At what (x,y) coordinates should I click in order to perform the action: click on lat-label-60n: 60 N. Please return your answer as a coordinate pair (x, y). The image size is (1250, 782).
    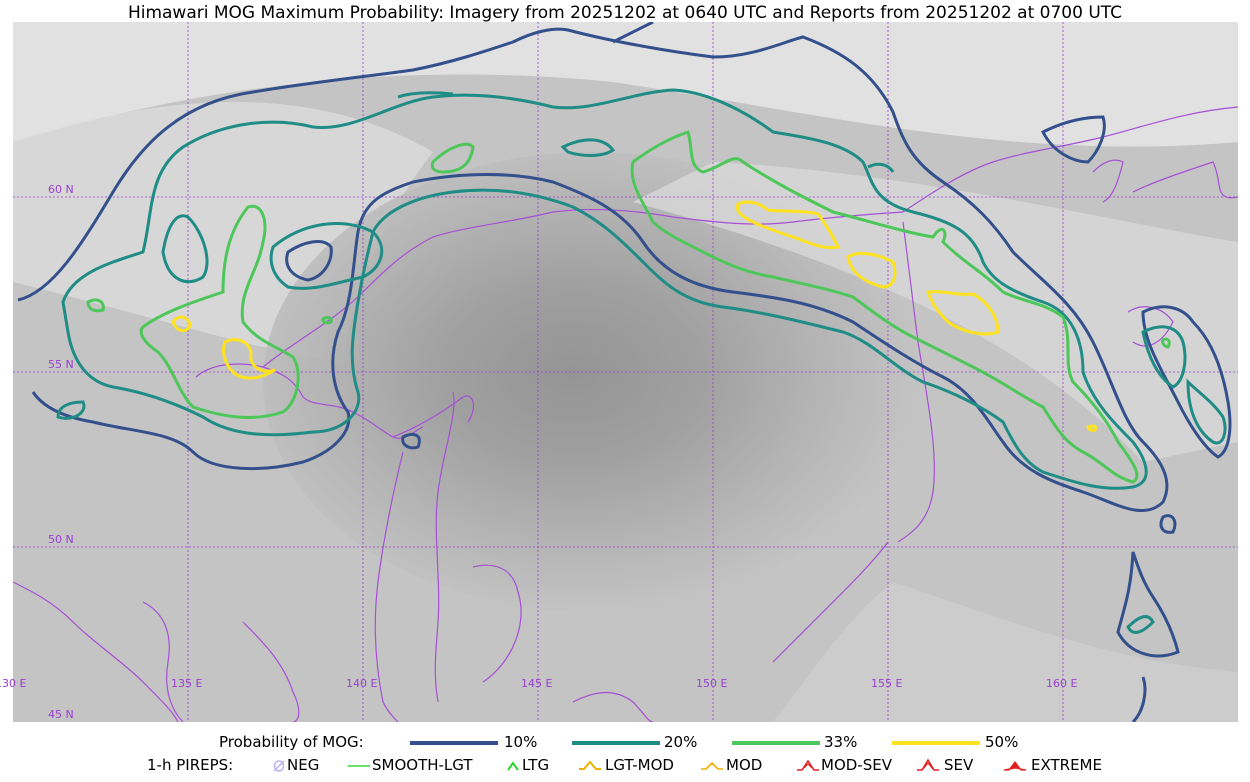
    Looking at the image, I should click on (61, 189).